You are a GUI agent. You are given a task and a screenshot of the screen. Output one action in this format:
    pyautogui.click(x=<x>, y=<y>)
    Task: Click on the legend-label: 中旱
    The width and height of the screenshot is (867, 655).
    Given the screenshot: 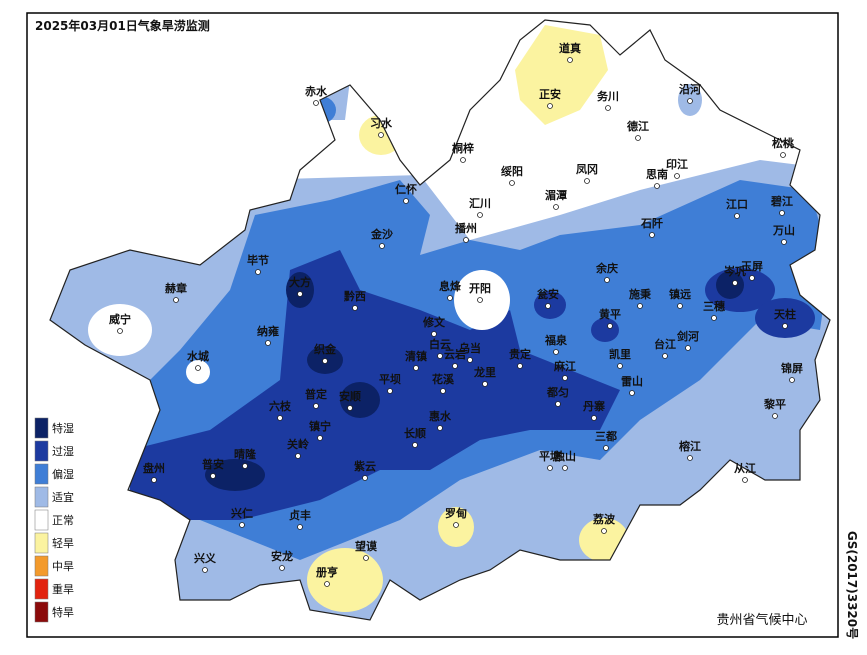 What is the action you would take?
    pyautogui.click(x=63, y=566)
    